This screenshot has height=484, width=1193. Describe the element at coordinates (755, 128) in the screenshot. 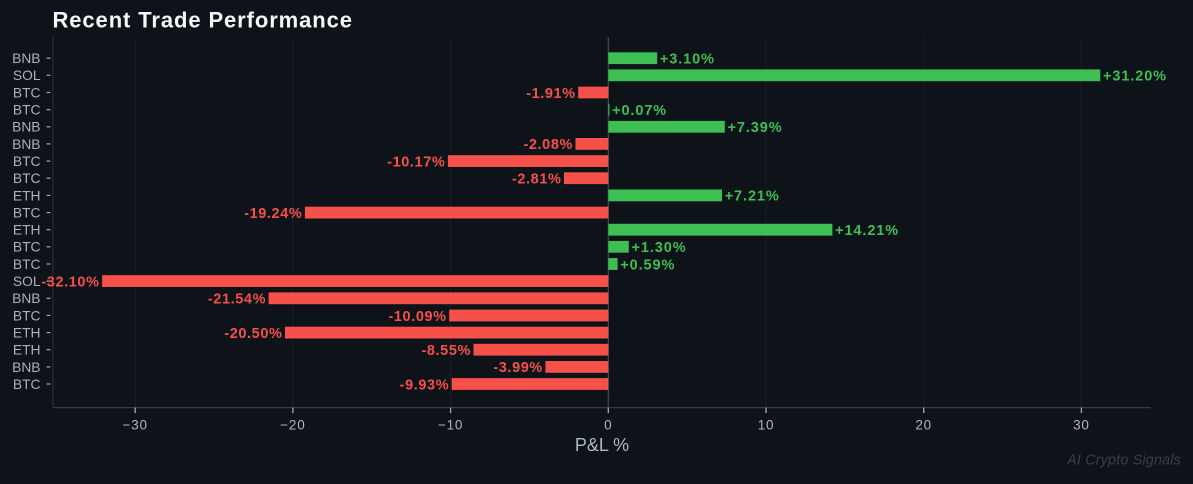

I see `svg-text: +7.39%` at that location.